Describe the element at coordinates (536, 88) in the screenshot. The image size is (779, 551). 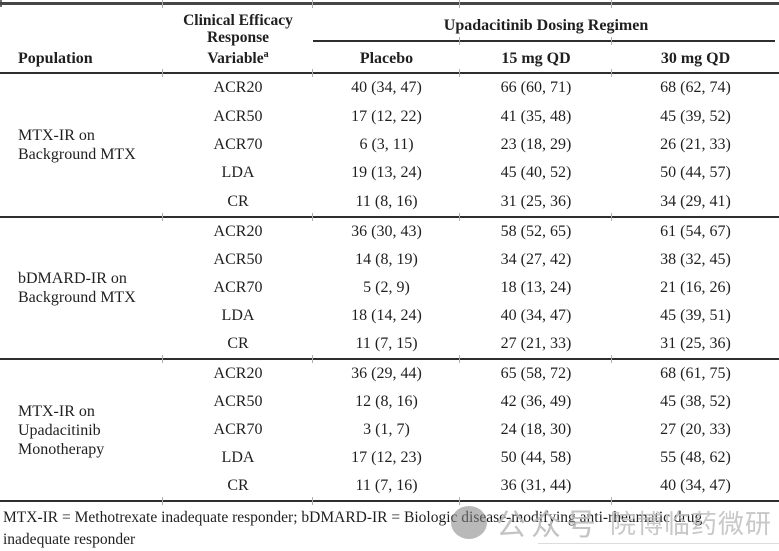
I see `value-cell: 66 (60, 71)` at that location.